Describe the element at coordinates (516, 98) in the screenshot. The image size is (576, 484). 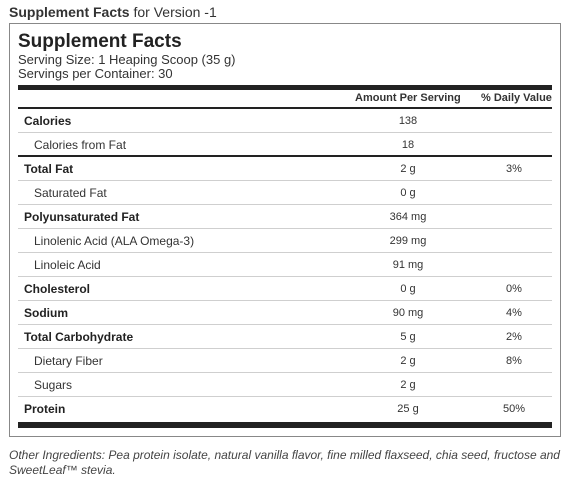
I see `column-header-daily-value: % Daily Value` at that location.